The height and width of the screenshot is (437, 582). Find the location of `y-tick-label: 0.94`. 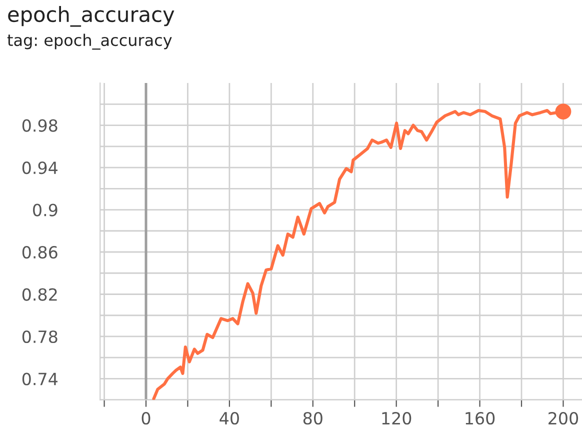

y-tick-label: 0.94 is located at coordinates (40, 167).